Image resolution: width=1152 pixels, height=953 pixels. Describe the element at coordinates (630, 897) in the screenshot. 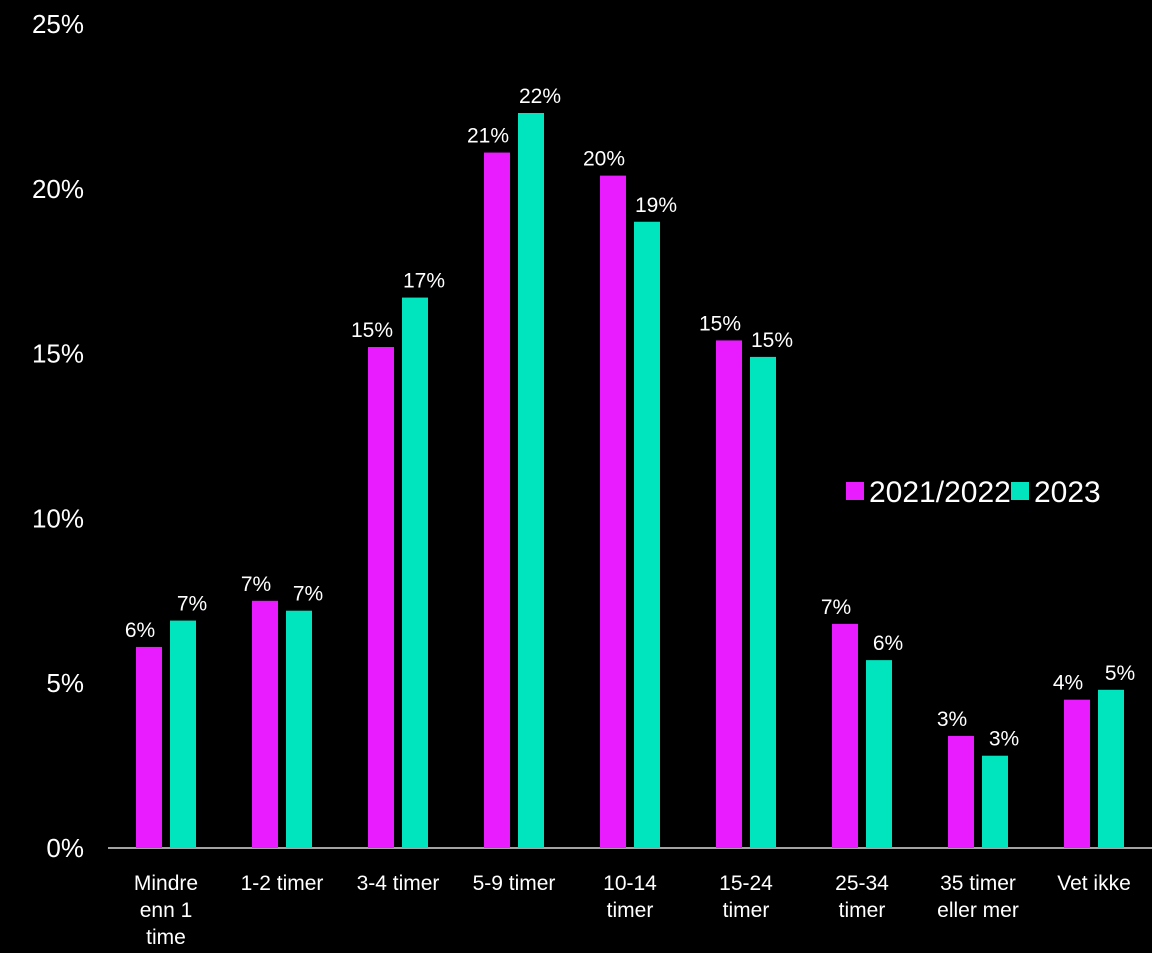

I see `x-tick-label: 10-14 timer` at that location.